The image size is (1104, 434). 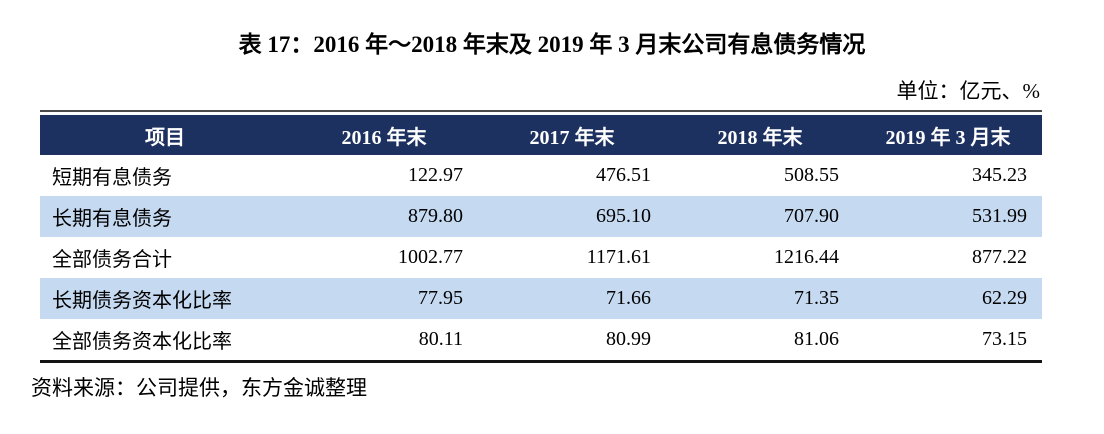 What do you see at coordinates (806, 257) in the screenshot?
I see `cell-value: 1216.44` at bounding box center [806, 257].